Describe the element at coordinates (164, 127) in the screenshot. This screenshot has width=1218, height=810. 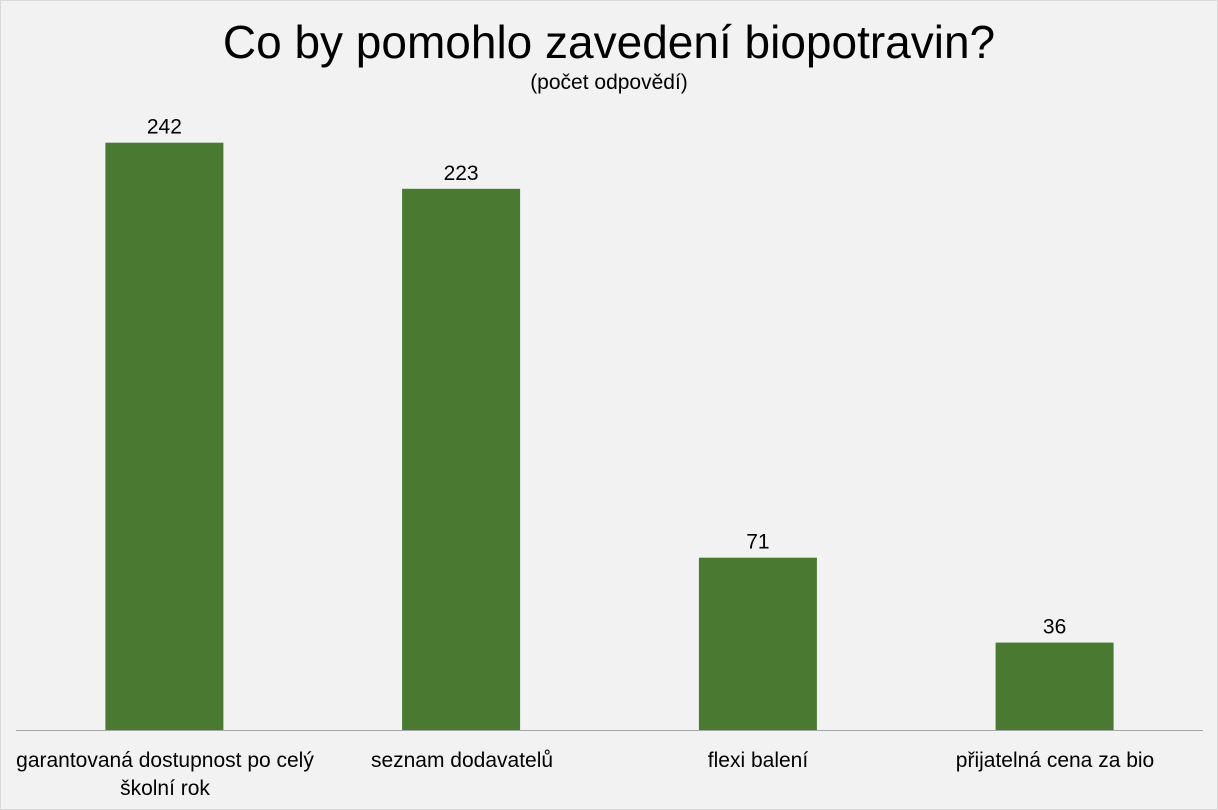
I see `value-label-1: 242` at that location.